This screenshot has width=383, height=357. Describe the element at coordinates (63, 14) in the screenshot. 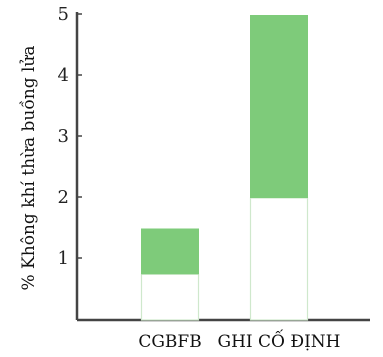

I see `y-tick-label: 5` at that location.